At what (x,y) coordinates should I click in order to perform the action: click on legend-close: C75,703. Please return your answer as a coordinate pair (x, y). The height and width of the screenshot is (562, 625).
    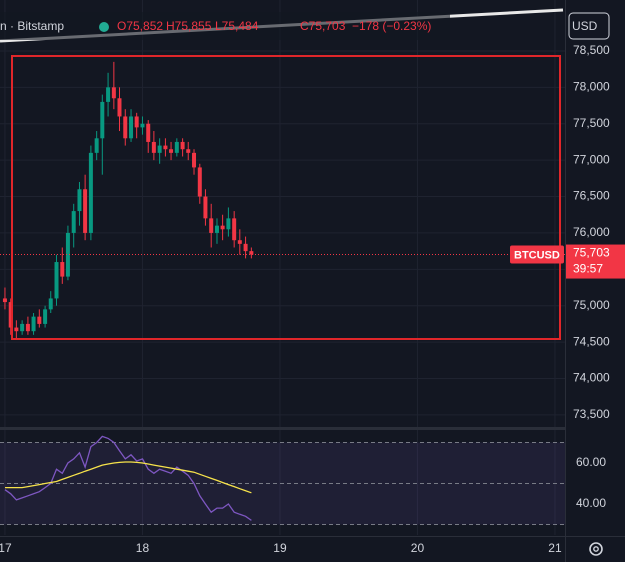
    Looking at the image, I should click on (323, 26).